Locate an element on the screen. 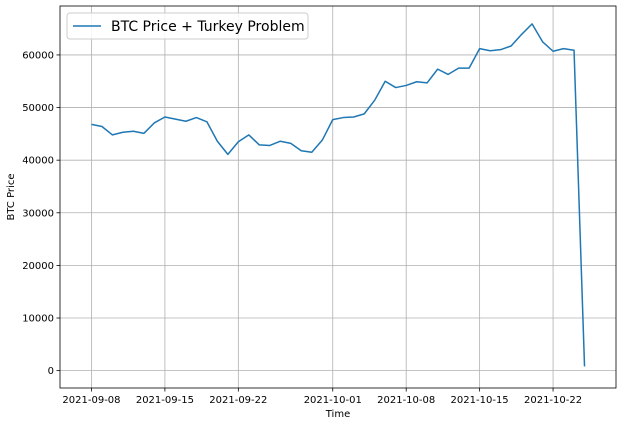  x-tick-label: 2021-10-15 is located at coordinates (480, 400).